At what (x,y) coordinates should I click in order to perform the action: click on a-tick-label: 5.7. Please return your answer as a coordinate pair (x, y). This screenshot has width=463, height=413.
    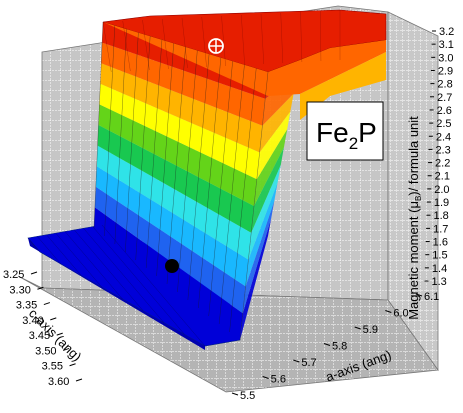
    Looking at the image, I should click on (308, 363).